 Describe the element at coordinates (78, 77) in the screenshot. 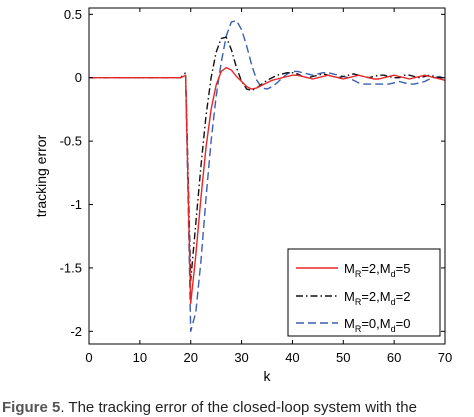

I see `y-tick-label: 0` at that location.